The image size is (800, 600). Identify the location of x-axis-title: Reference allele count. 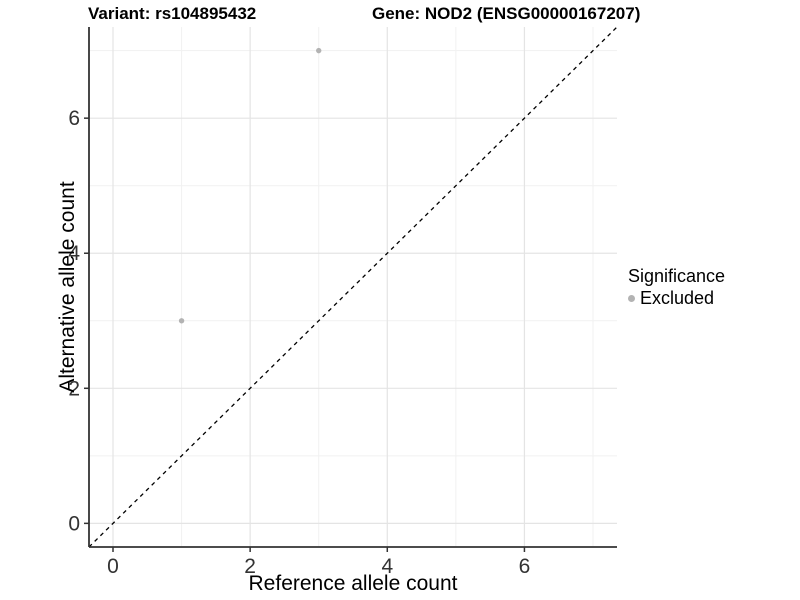
(353, 583).